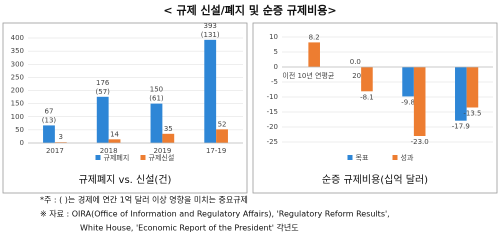 Image resolution: width=500 pixels, height=240 pixels. I want to click on x-tick-label: 2019, so click(162, 151).